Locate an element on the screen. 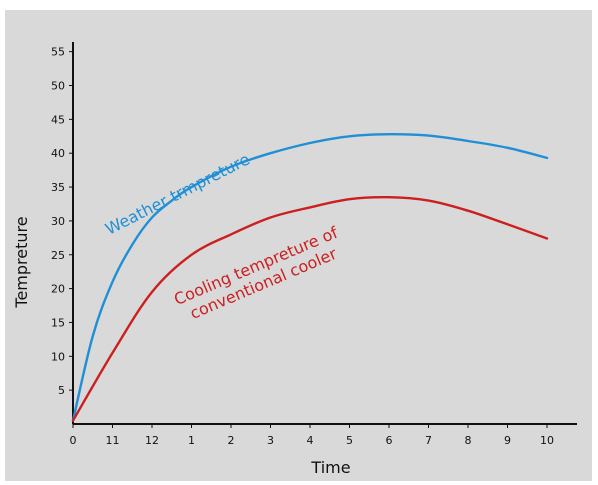 The width and height of the screenshot is (598, 485). x-tick-label: 1 is located at coordinates (191, 440).